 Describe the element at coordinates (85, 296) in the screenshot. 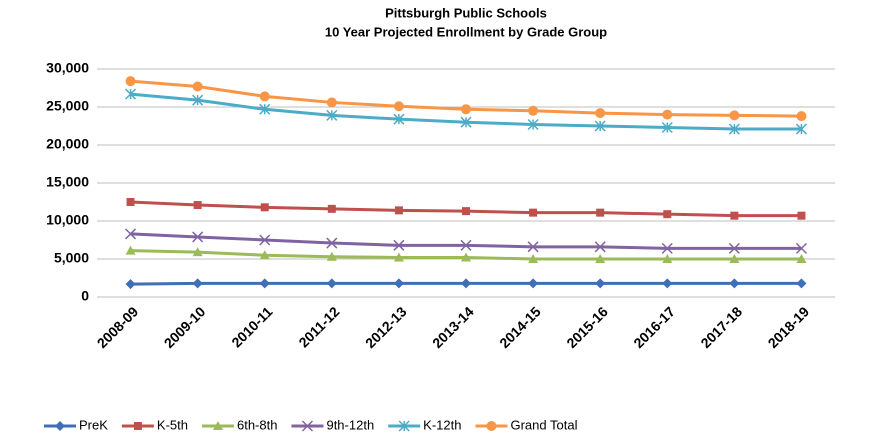

I see `y-tick-label: 0` at that location.